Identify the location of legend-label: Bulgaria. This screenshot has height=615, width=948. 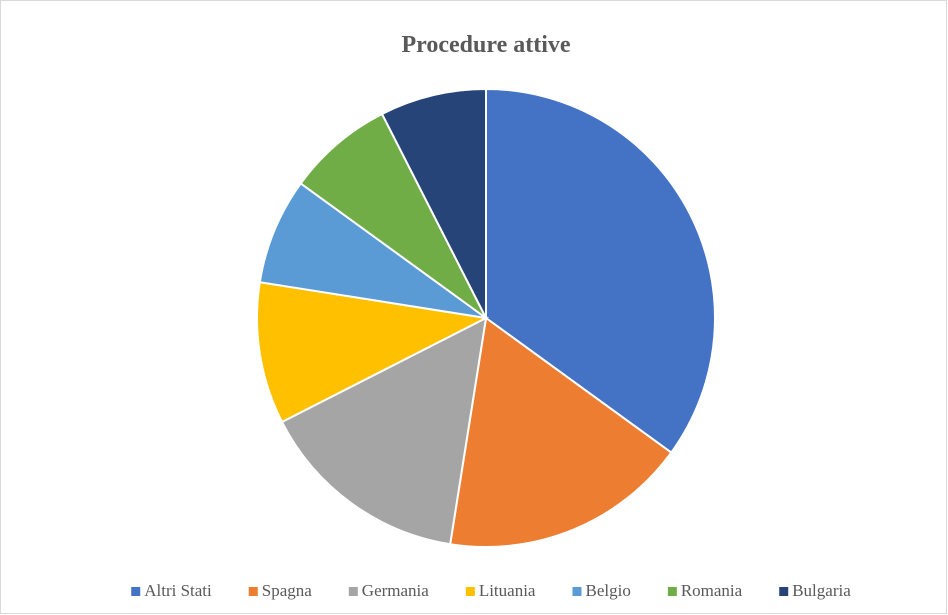
(821, 590).